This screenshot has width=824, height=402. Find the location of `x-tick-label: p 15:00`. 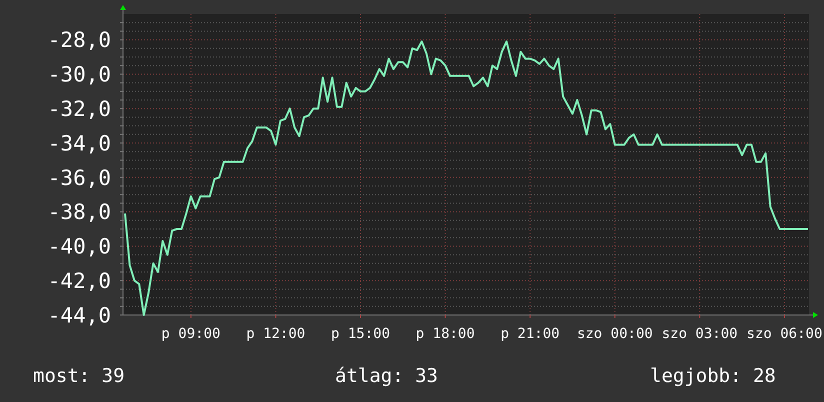

x-tick-label: p 15:00 is located at coordinates (360, 334).